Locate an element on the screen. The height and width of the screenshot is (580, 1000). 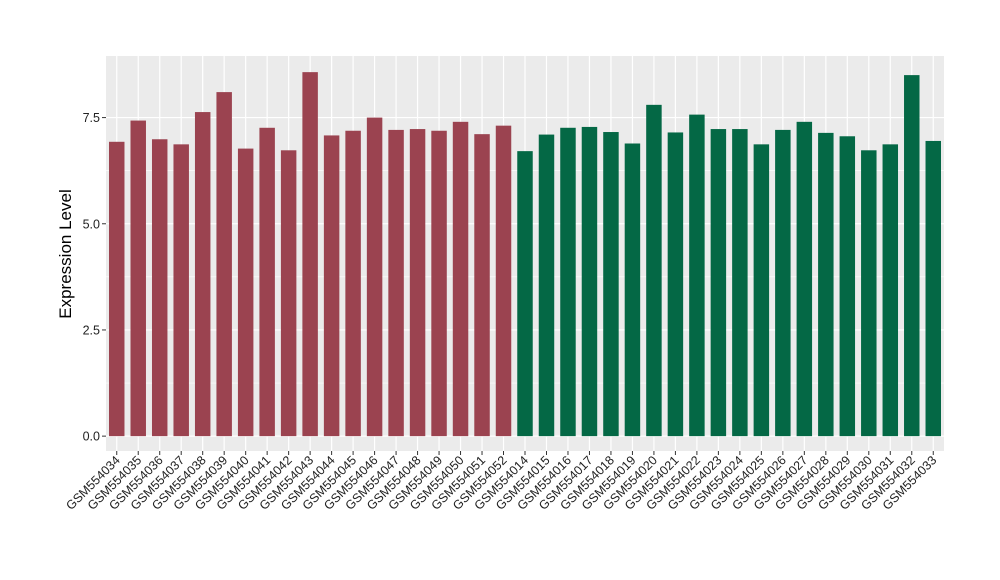
y-tick-label: 2.5 is located at coordinates (91, 330).